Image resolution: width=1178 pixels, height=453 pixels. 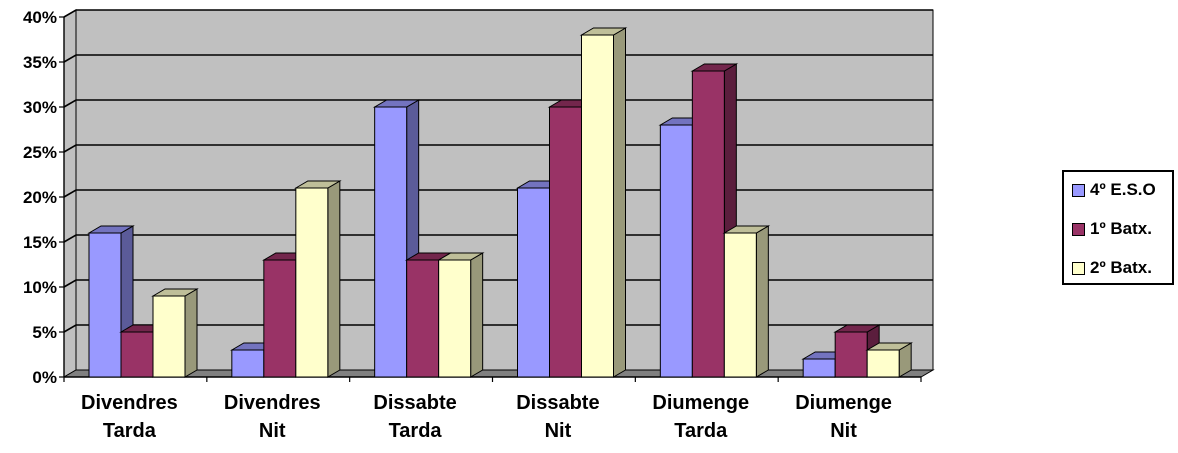 What do you see at coordinates (40, 152) in the screenshot?
I see `y-tick-label: 25%` at bounding box center [40, 152].